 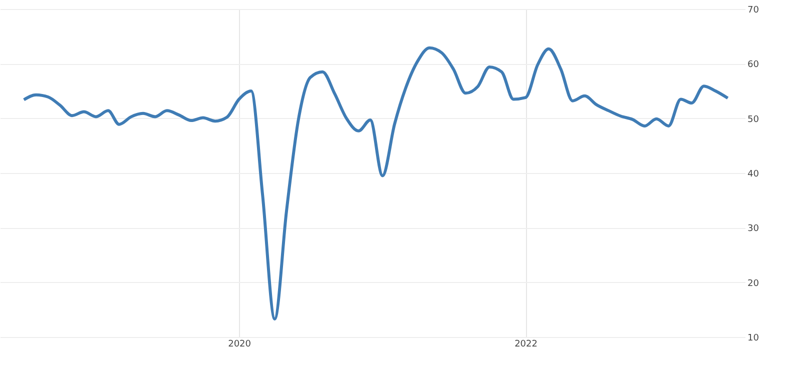 What do you see at coordinates (754, 11) in the screenshot?
I see `y-tick-label: 70` at bounding box center [754, 11].